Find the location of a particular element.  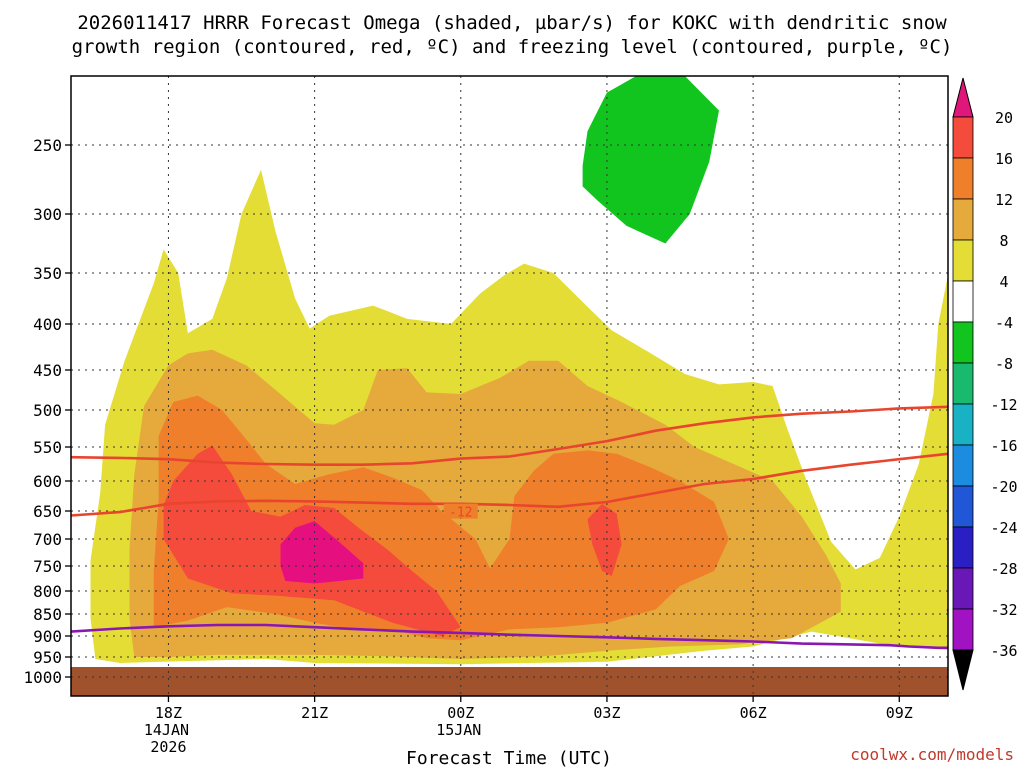

colorbar-label: -16 is located at coordinates (1003, 446).